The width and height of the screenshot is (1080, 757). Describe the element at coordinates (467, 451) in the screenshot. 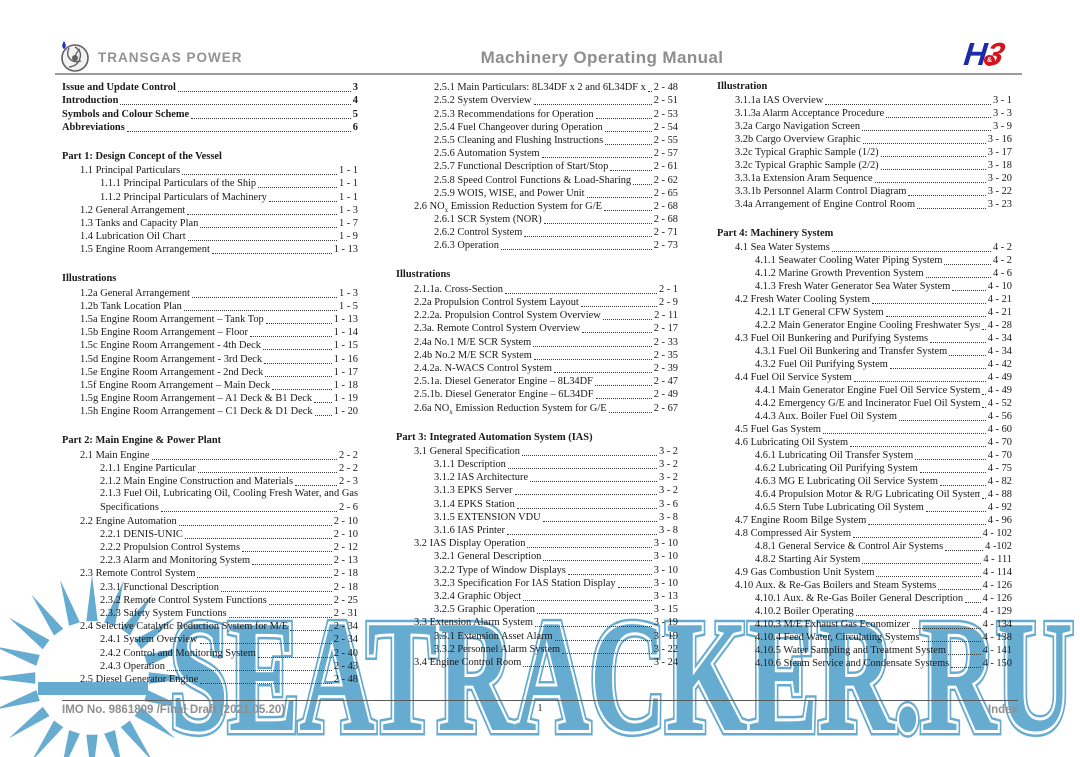

I see `toc-entry-title: 3.1 General Specification` at that location.